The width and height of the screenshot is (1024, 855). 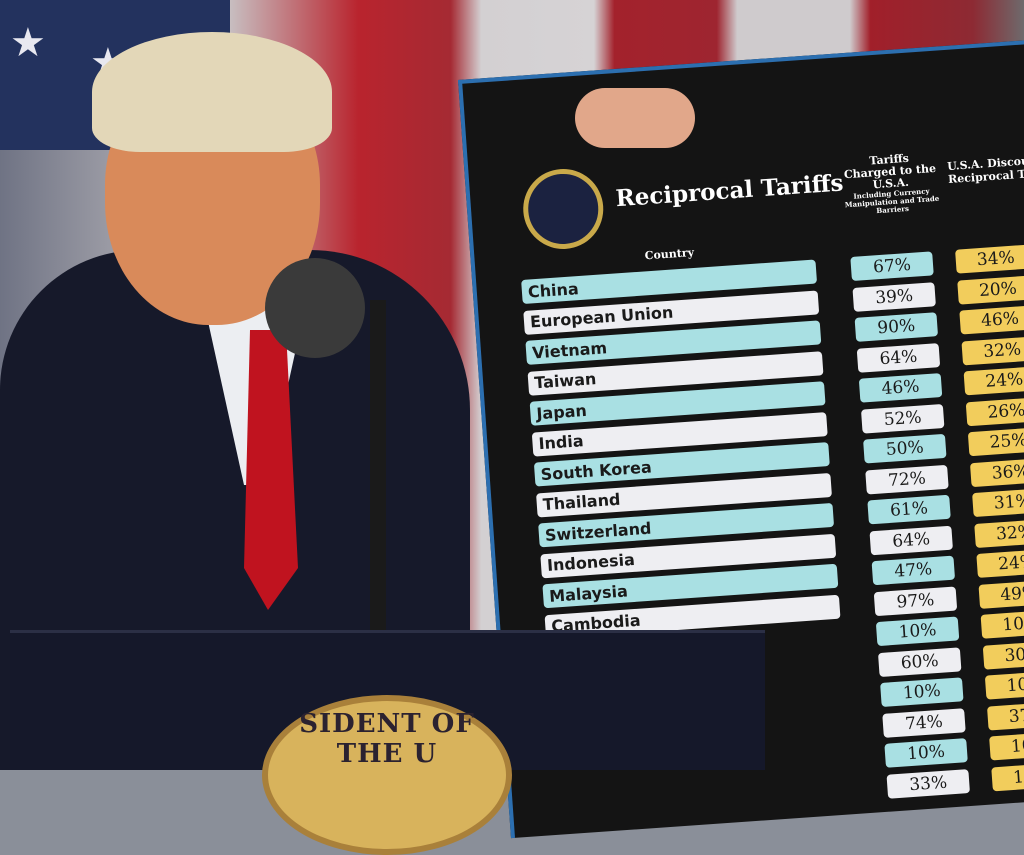 What do you see at coordinates (1003, 654) in the screenshot?
I see `discounted-tariff-value: 30%` at bounding box center [1003, 654].